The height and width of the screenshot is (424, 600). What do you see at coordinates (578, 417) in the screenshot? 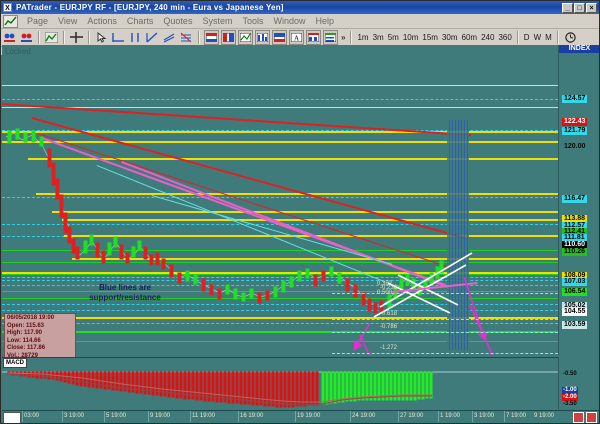
I see `axis-grid-button` at bounding box center [578, 417].